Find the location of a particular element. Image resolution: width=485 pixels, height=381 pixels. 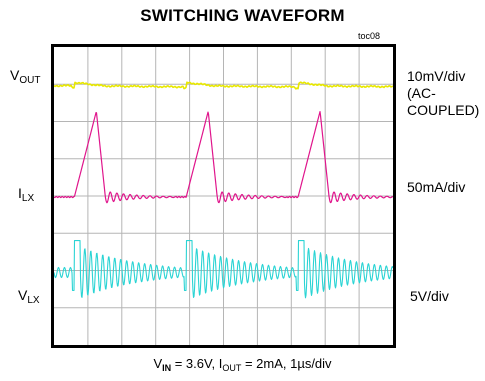

vlx-label: VLX is located at coordinates (29, 296).